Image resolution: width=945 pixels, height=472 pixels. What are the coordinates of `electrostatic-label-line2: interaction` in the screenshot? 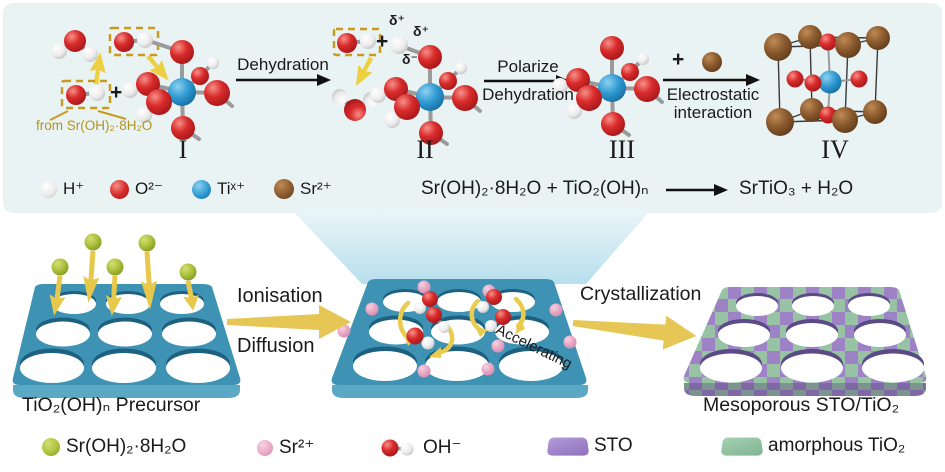 It's located at (713, 112).